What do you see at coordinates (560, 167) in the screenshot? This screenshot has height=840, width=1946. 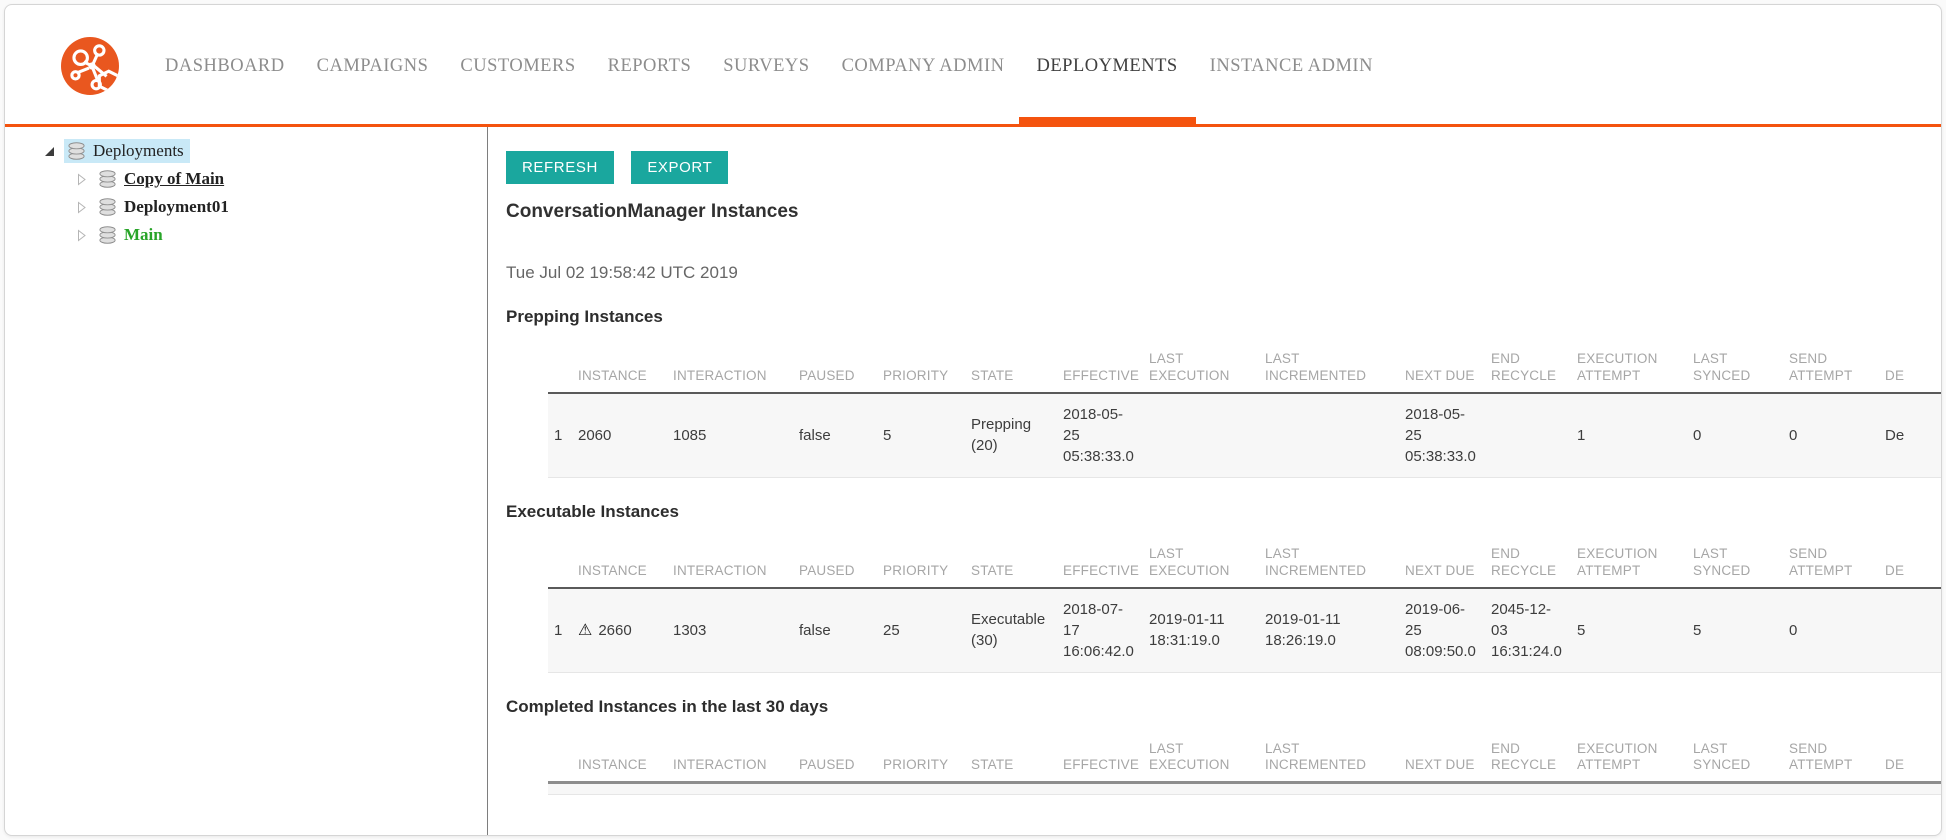 I see `refresh-button: REFRESH` at bounding box center [560, 167].